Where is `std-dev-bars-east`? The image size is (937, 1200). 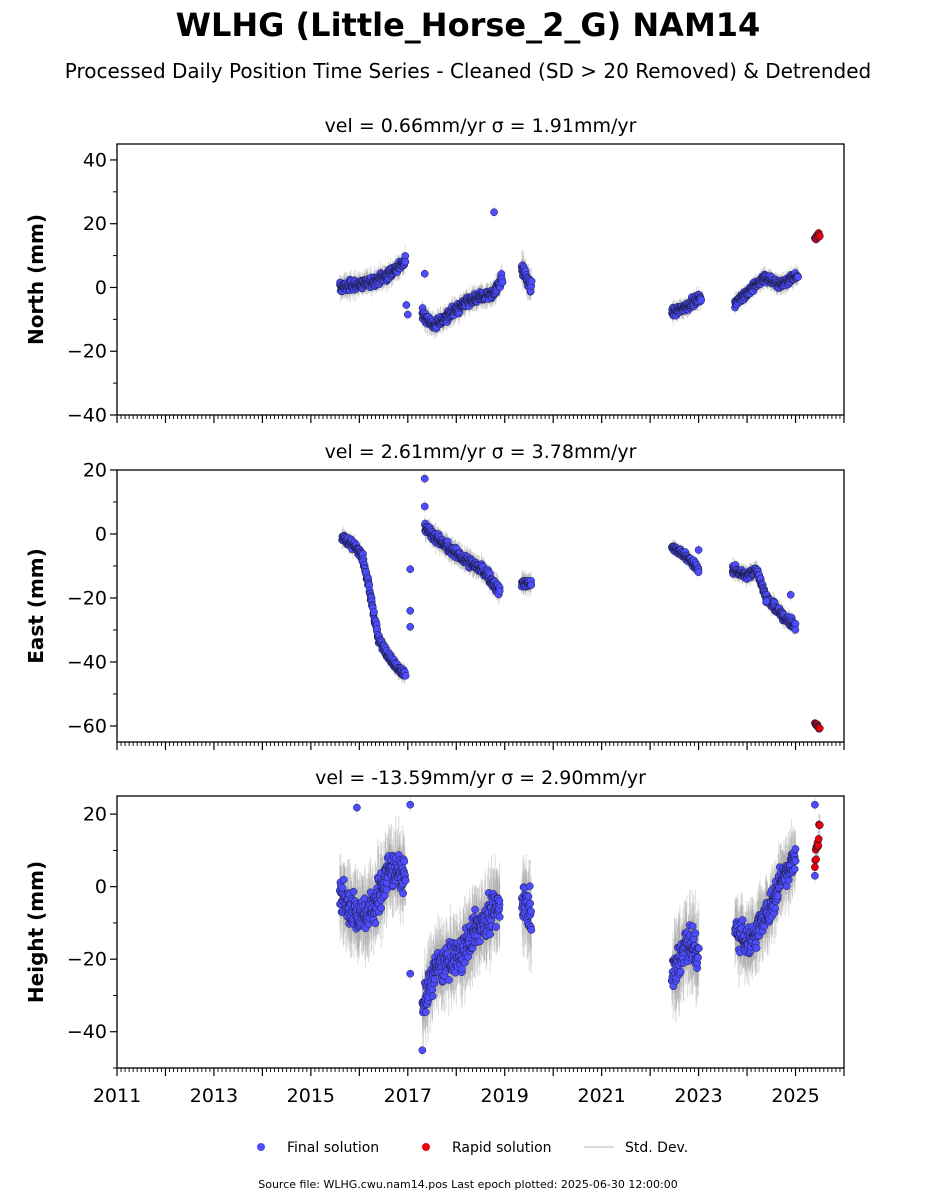 std-dev-bars-east is located at coordinates (581, 602).